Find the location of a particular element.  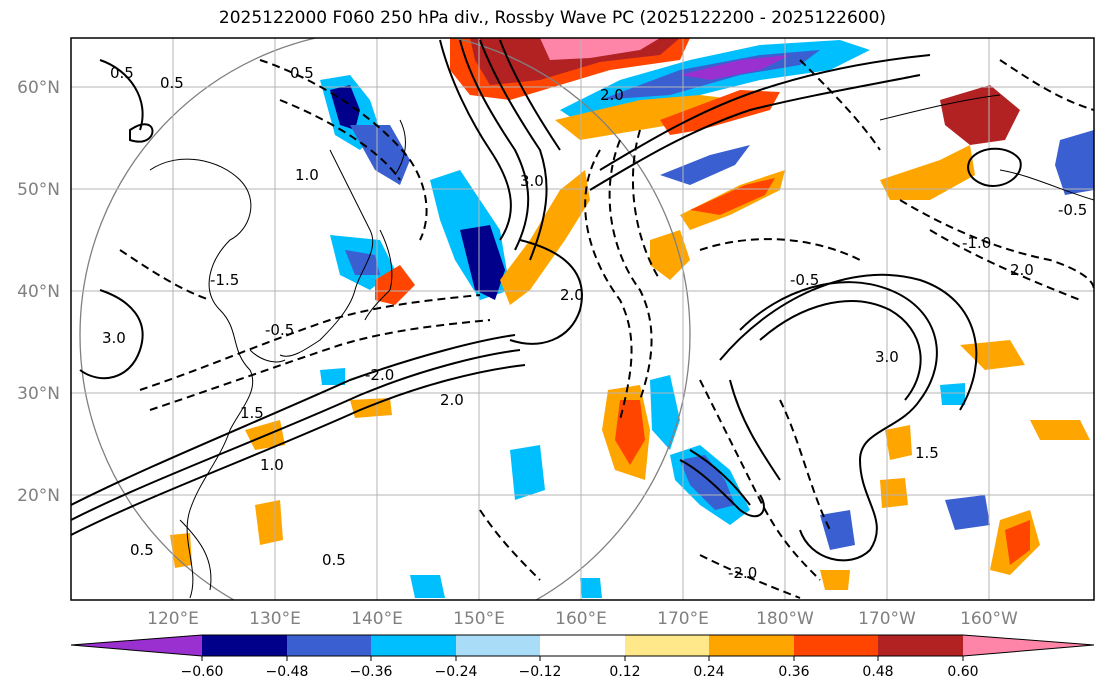

colorbar-tick-label: −0.48 is located at coordinates (287, 672).